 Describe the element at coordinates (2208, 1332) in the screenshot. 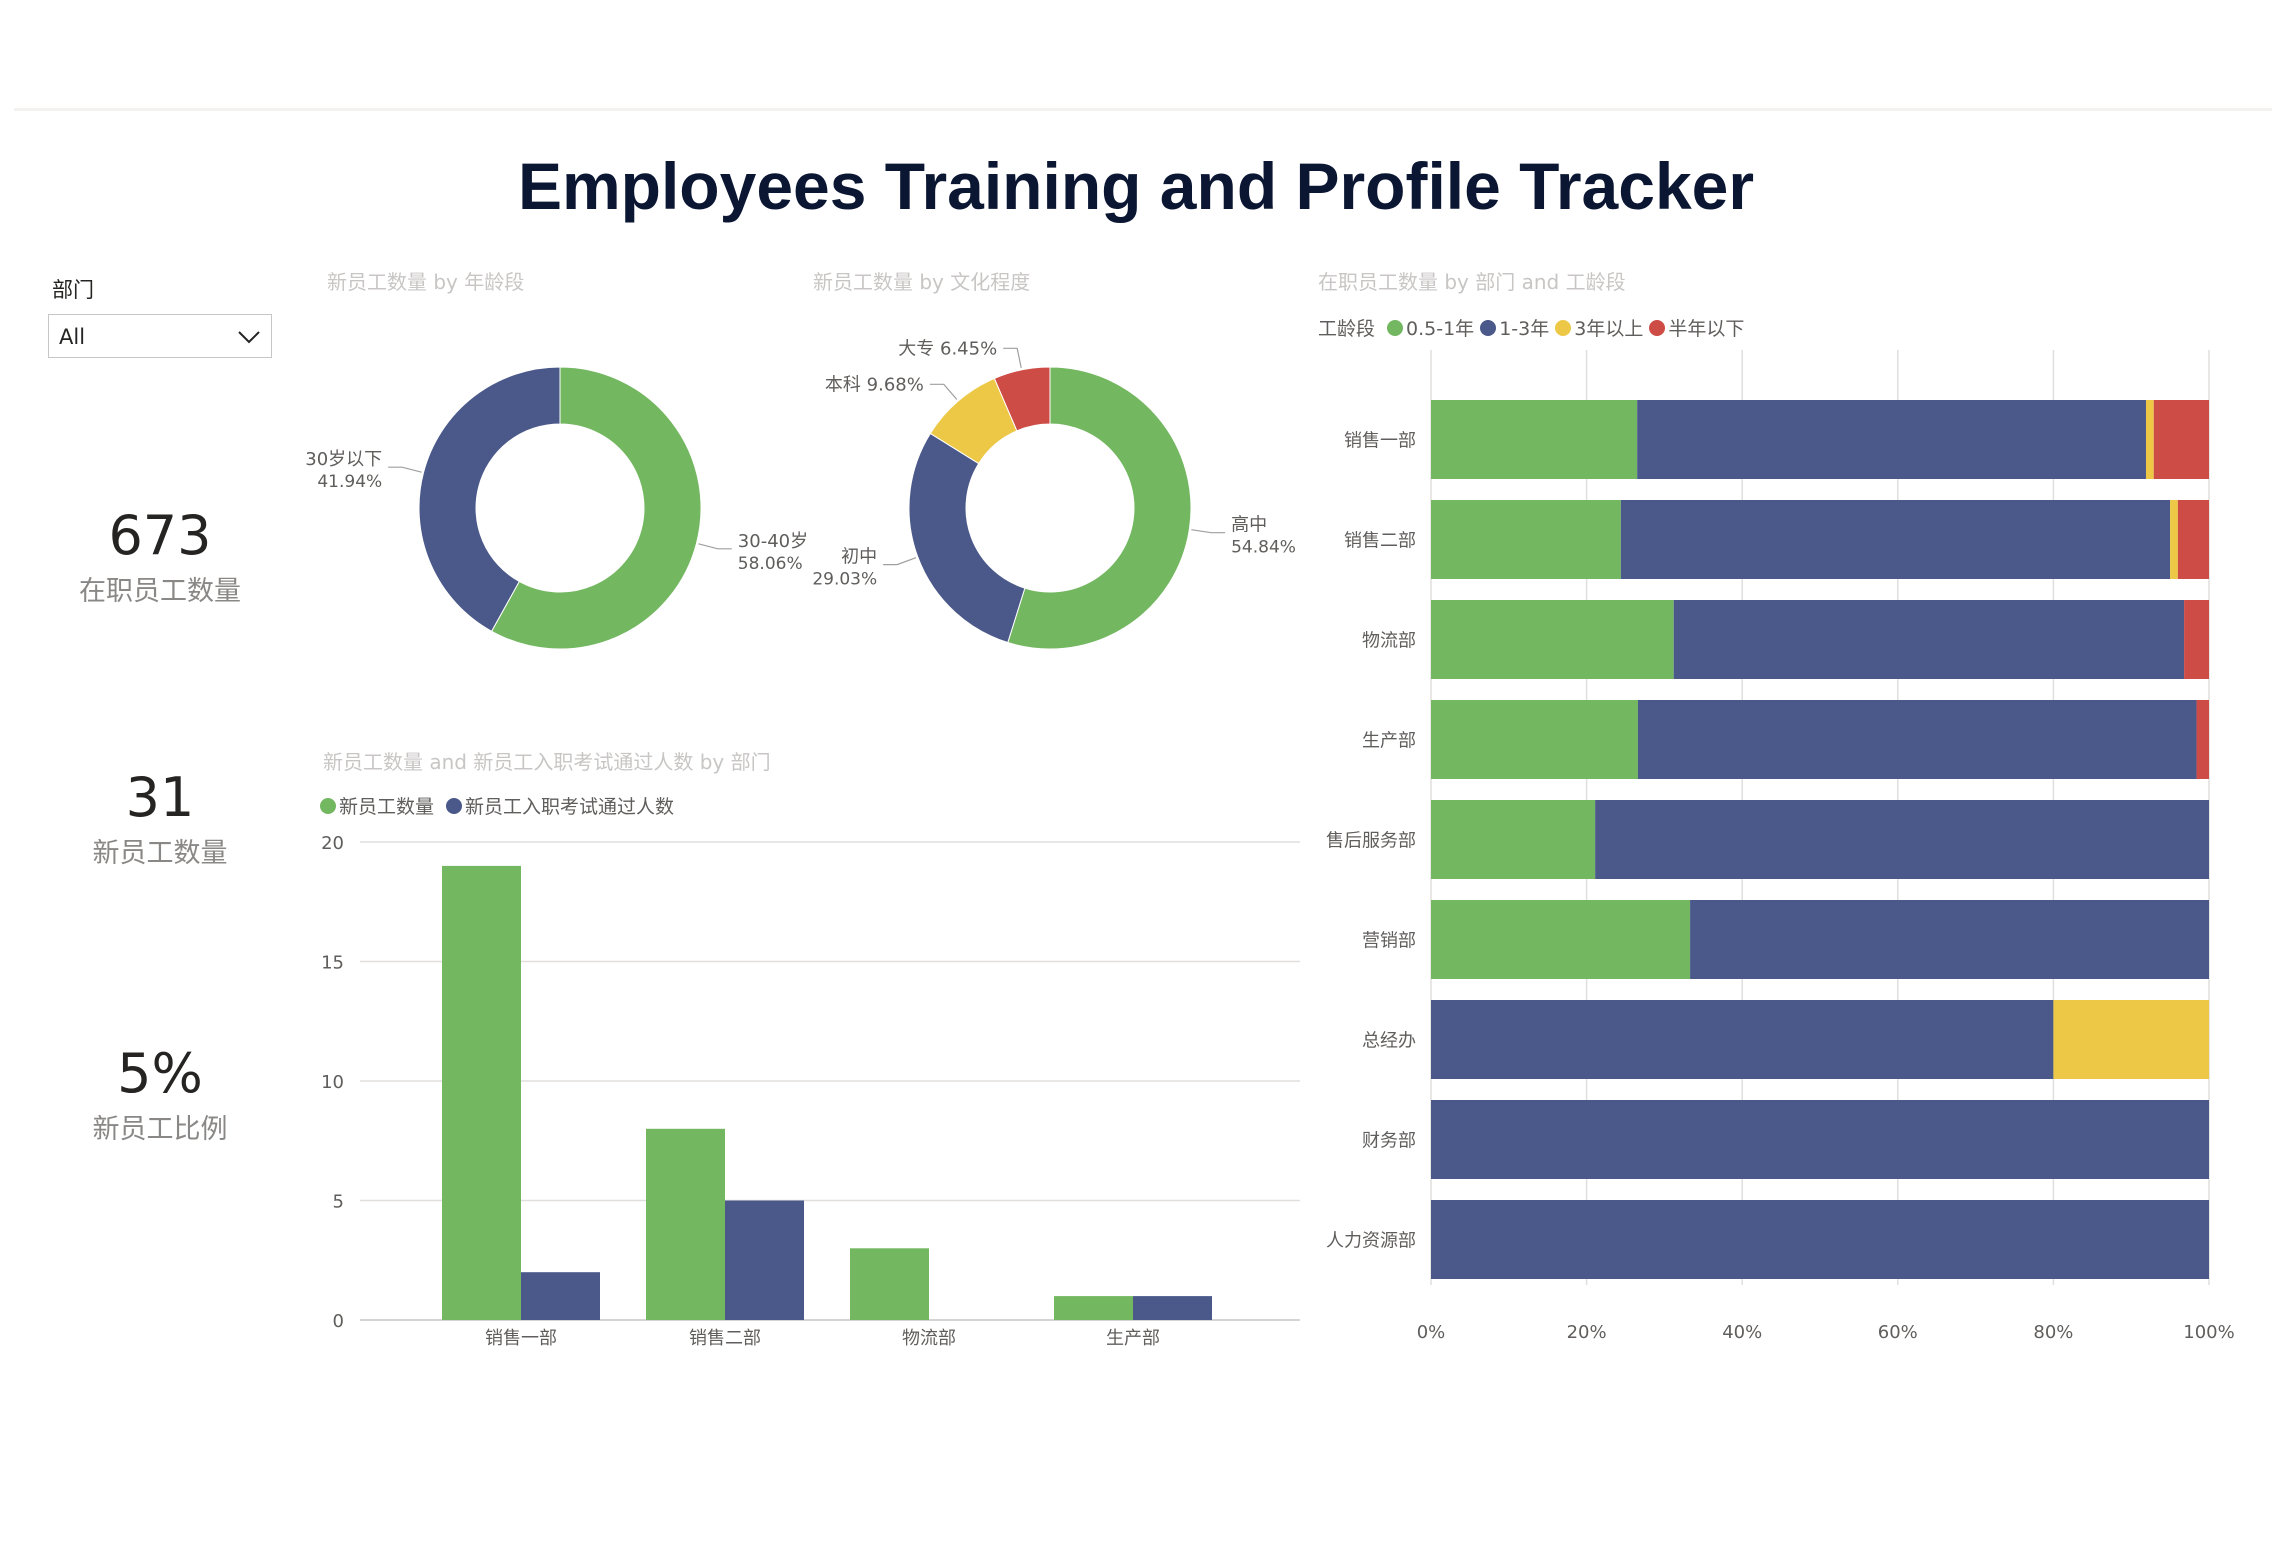

I see `x-tick-label: 100%` at that location.